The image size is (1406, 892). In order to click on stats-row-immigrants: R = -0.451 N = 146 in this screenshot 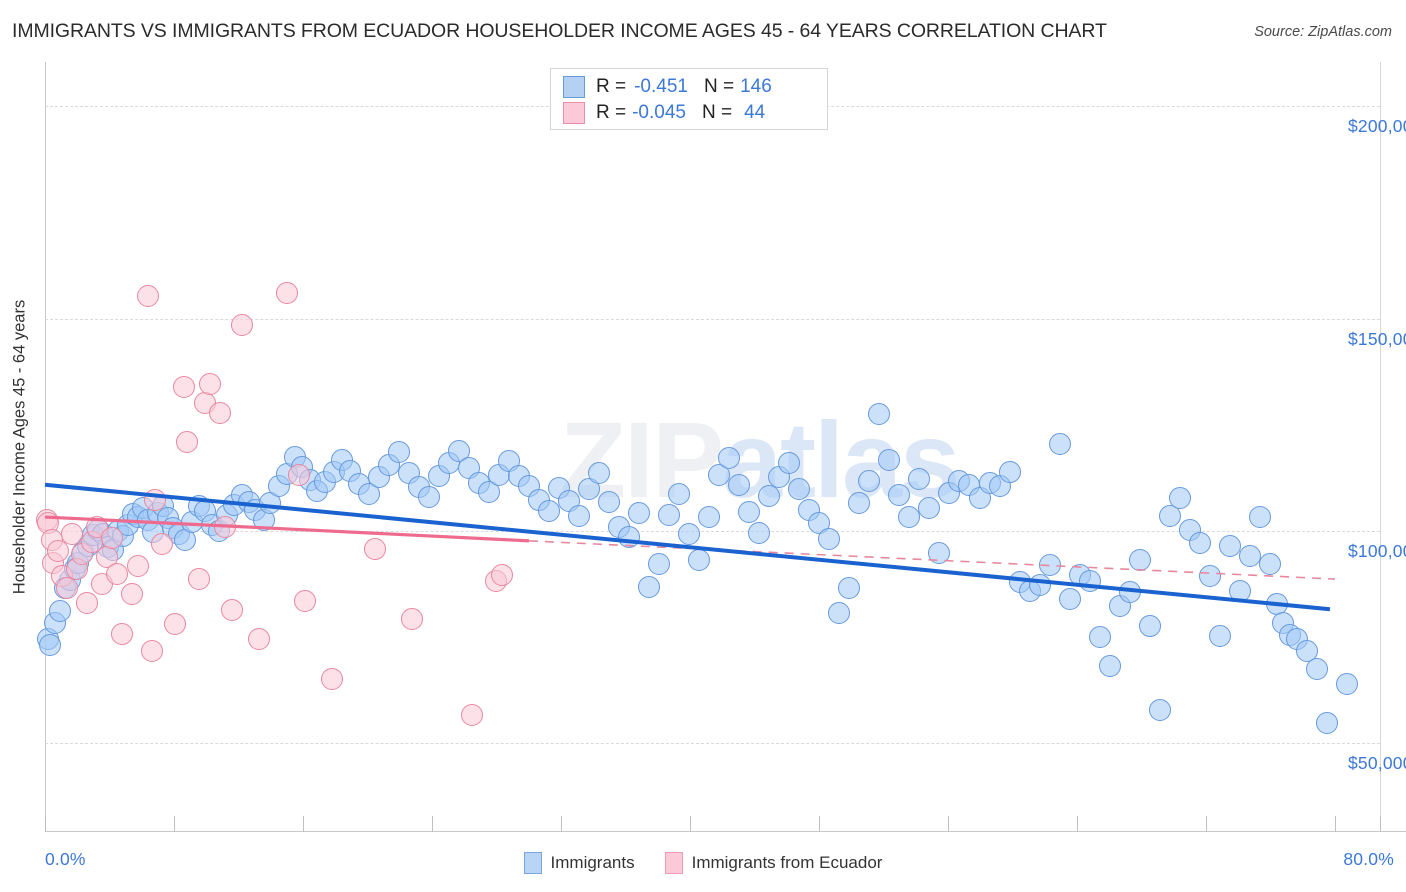, I will do `click(667, 86)`.